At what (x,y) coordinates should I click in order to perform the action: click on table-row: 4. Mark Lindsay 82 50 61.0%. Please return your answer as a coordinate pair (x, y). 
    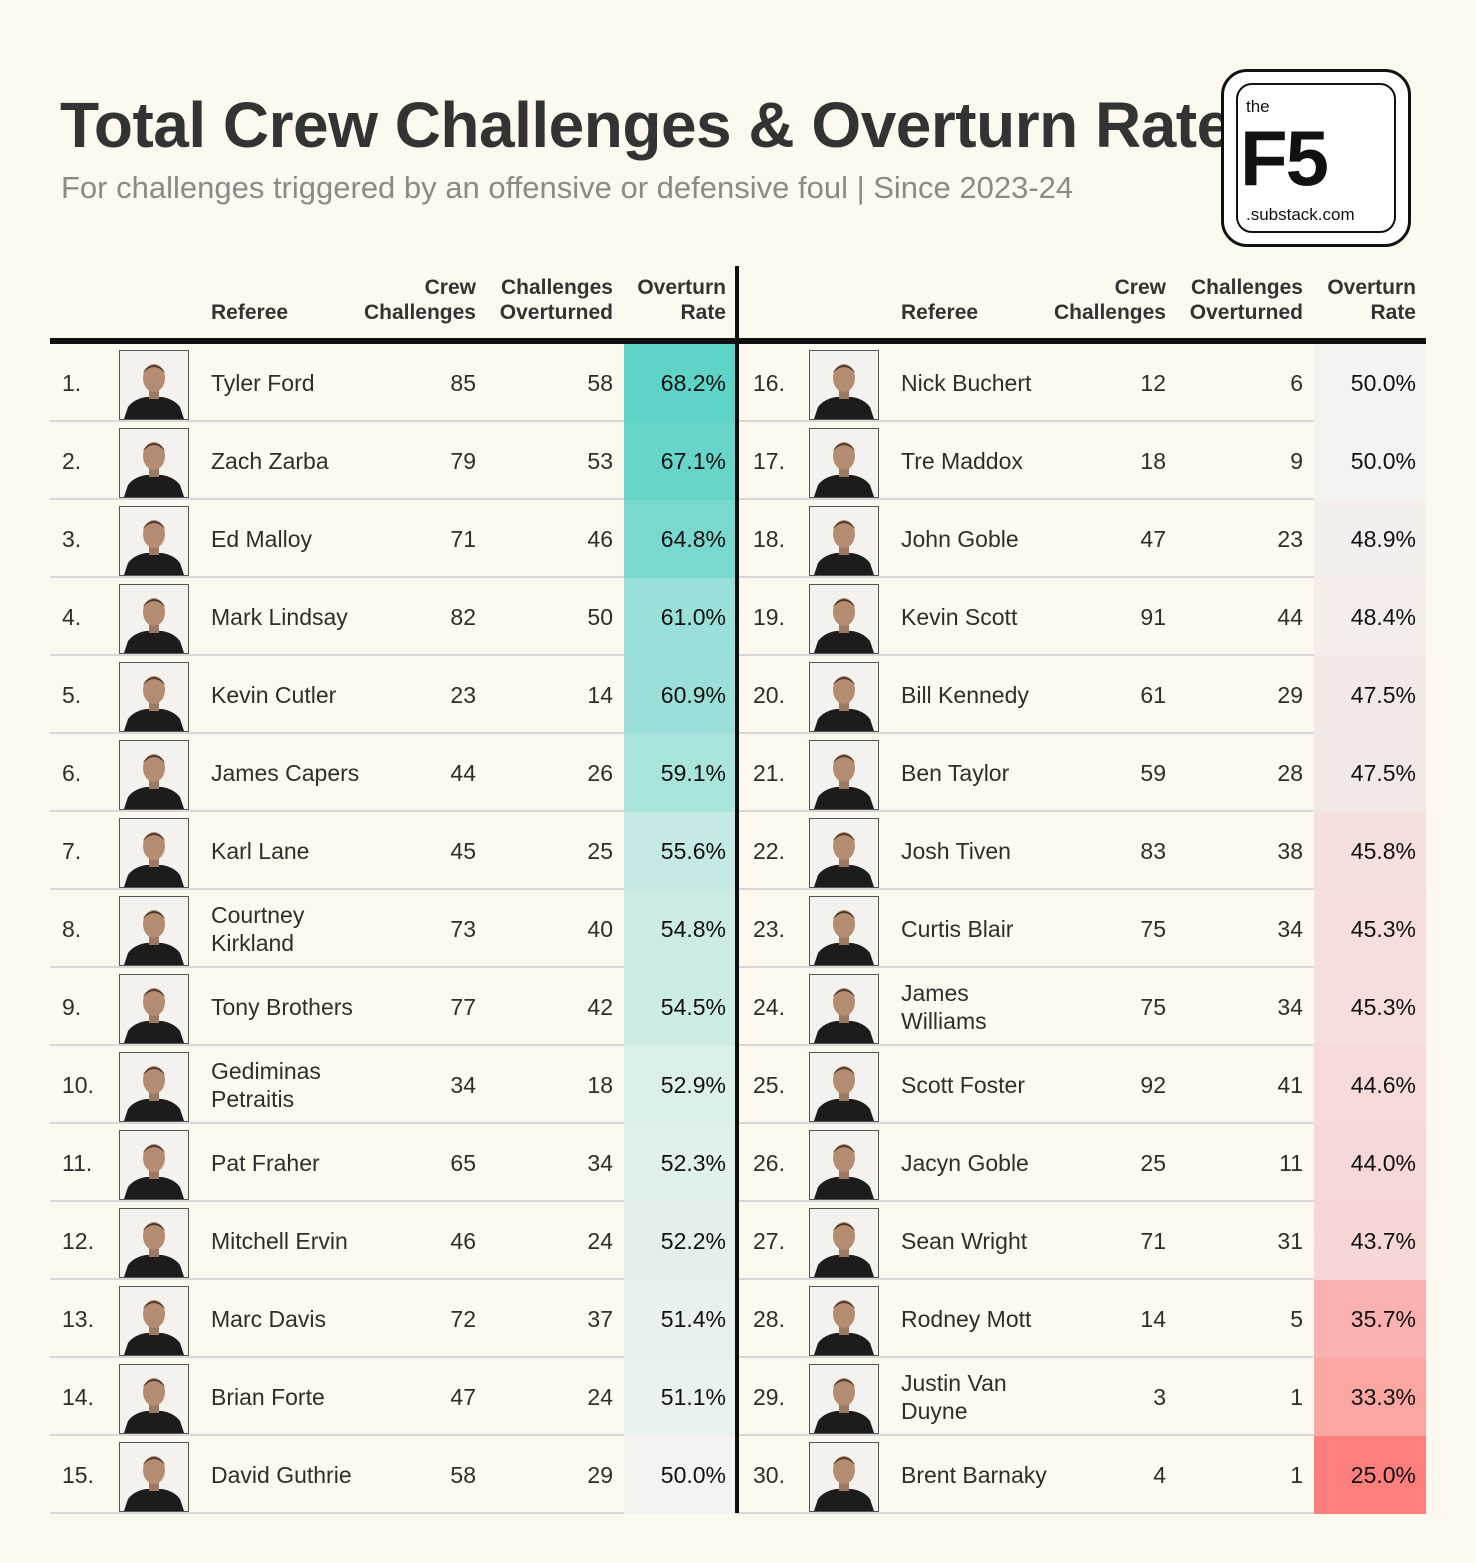
    Looking at the image, I should click on (394, 617).